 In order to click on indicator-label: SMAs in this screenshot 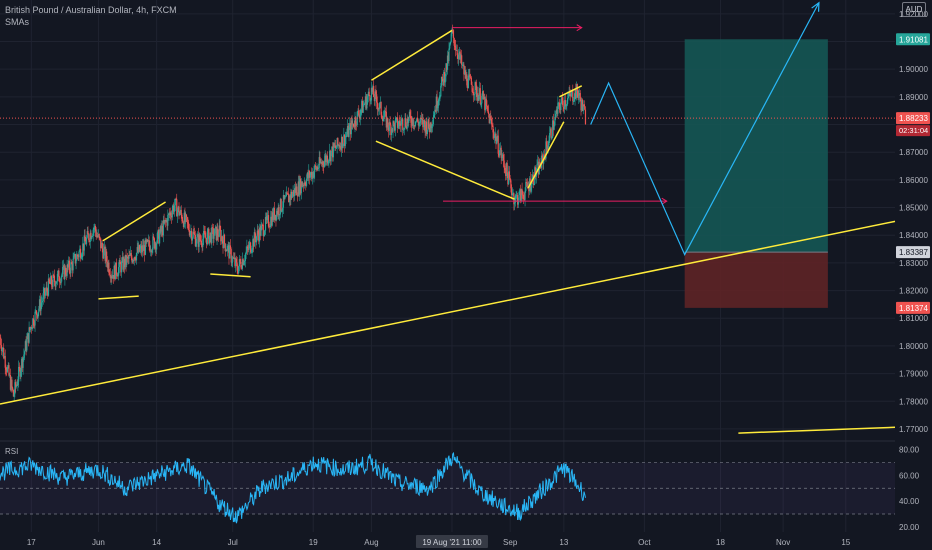, I will do `click(17, 22)`.